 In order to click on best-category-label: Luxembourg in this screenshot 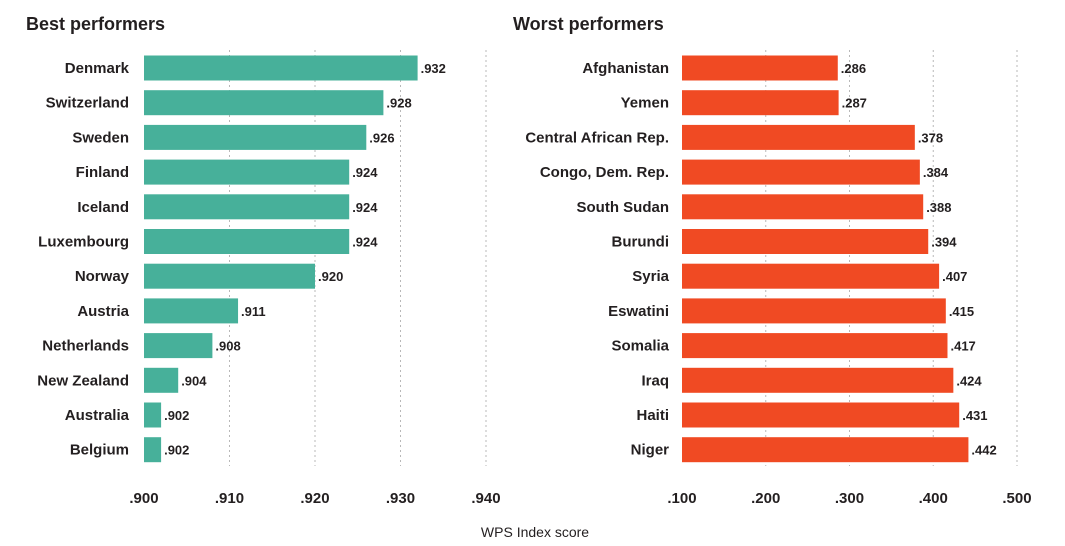, I will do `click(83, 242)`.